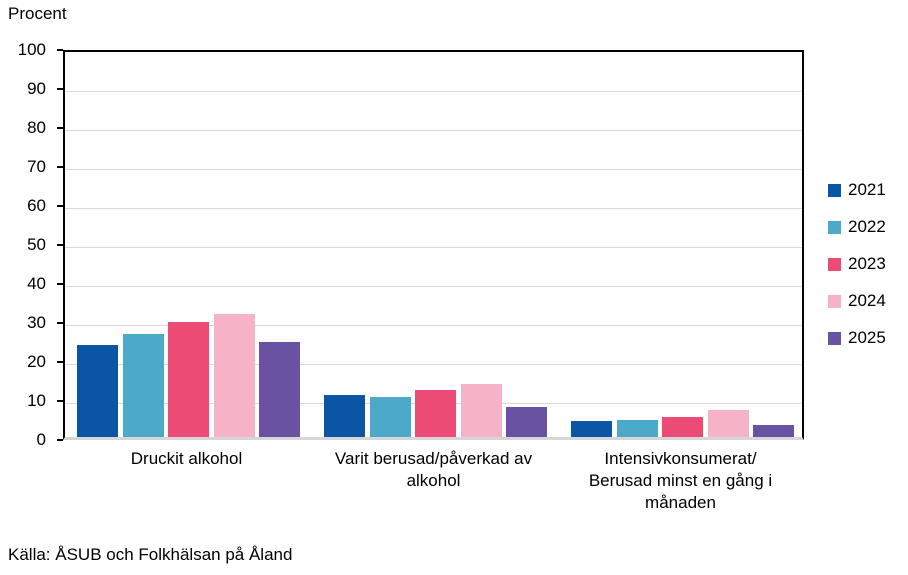 Image resolution: width=908 pixels, height=575 pixels. I want to click on y-axis-label-90: 90, so click(36, 88).